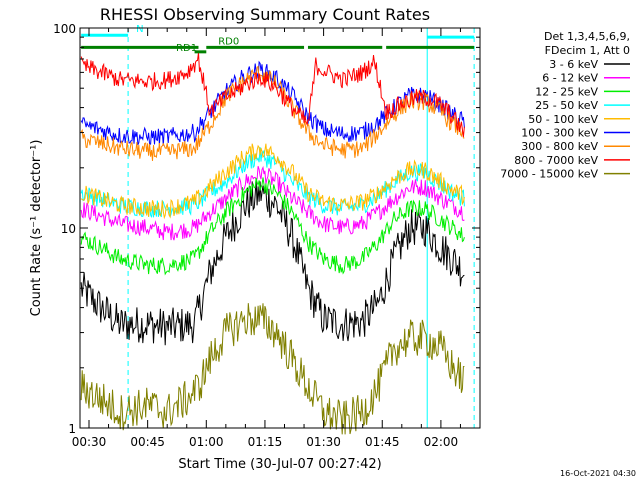 The image size is (640, 480). I want to click on legend-label-7: 800 - 7000 keV, so click(556, 160).